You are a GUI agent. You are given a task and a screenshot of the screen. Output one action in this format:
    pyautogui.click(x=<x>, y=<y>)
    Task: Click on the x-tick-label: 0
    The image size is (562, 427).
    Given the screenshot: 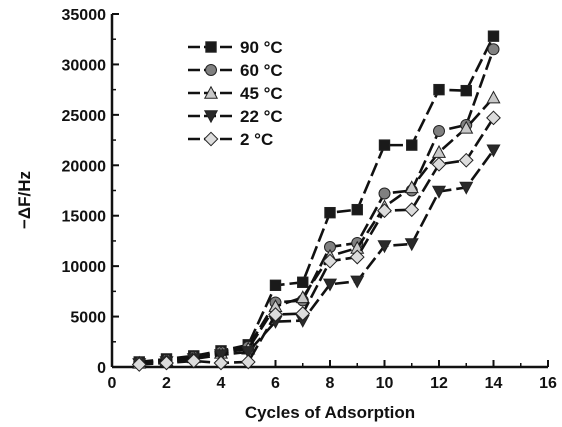 What is the action you would take?
    pyautogui.click(x=112, y=383)
    